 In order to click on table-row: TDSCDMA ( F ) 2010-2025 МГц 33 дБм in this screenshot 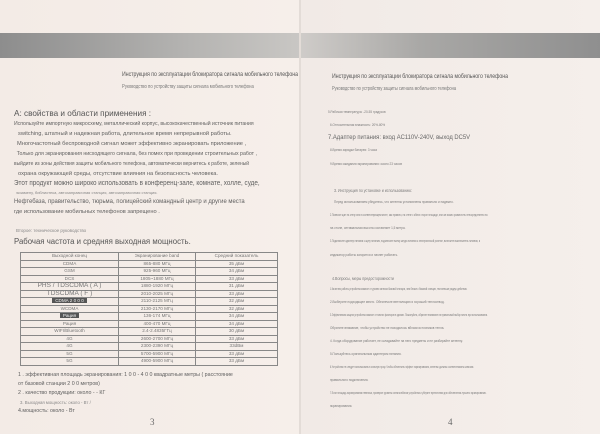, I will do `click(149, 293)`.